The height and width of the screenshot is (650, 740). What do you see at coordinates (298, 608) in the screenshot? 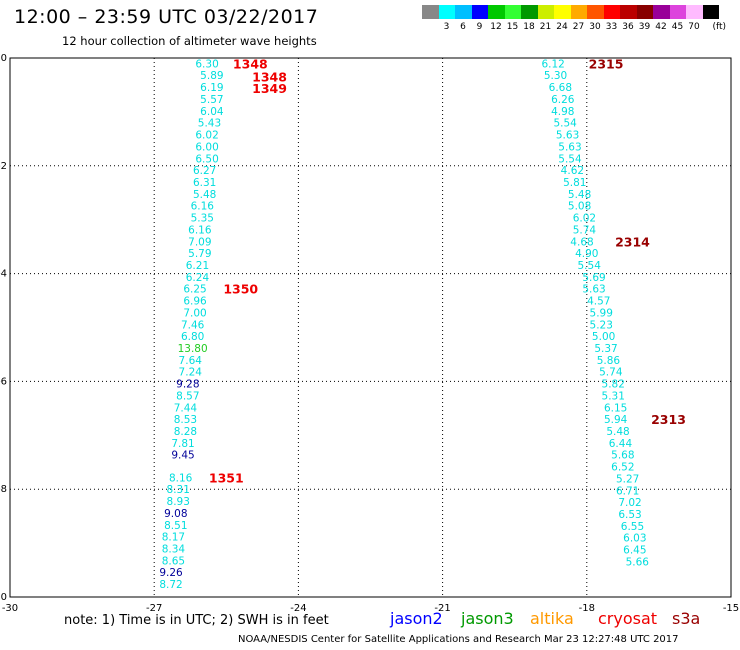
I see `x-tick-label: -24` at bounding box center [298, 608].